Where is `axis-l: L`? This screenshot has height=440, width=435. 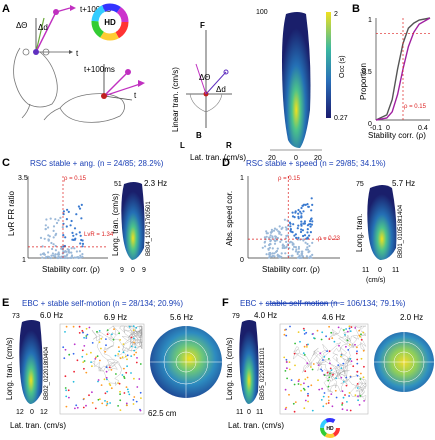 axis-l: L is located at coordinates (182, 145).